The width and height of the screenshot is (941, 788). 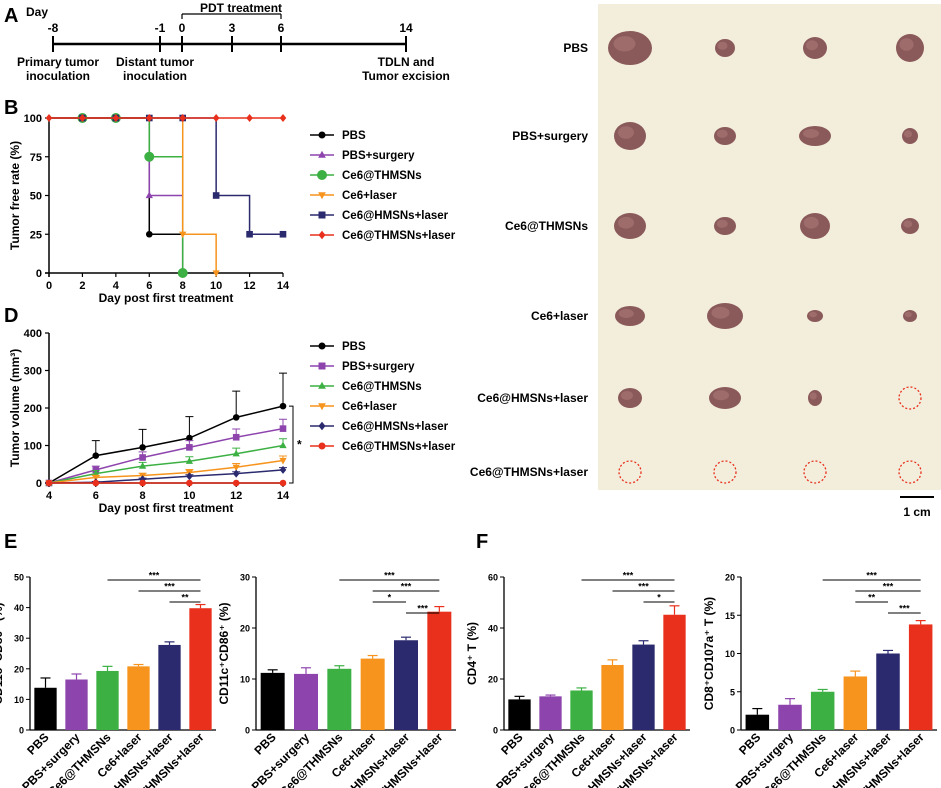 What do you see at coordinates (872, 598) in the screenshot?
I see `significance-label: **` at bounding box center [872, 598].